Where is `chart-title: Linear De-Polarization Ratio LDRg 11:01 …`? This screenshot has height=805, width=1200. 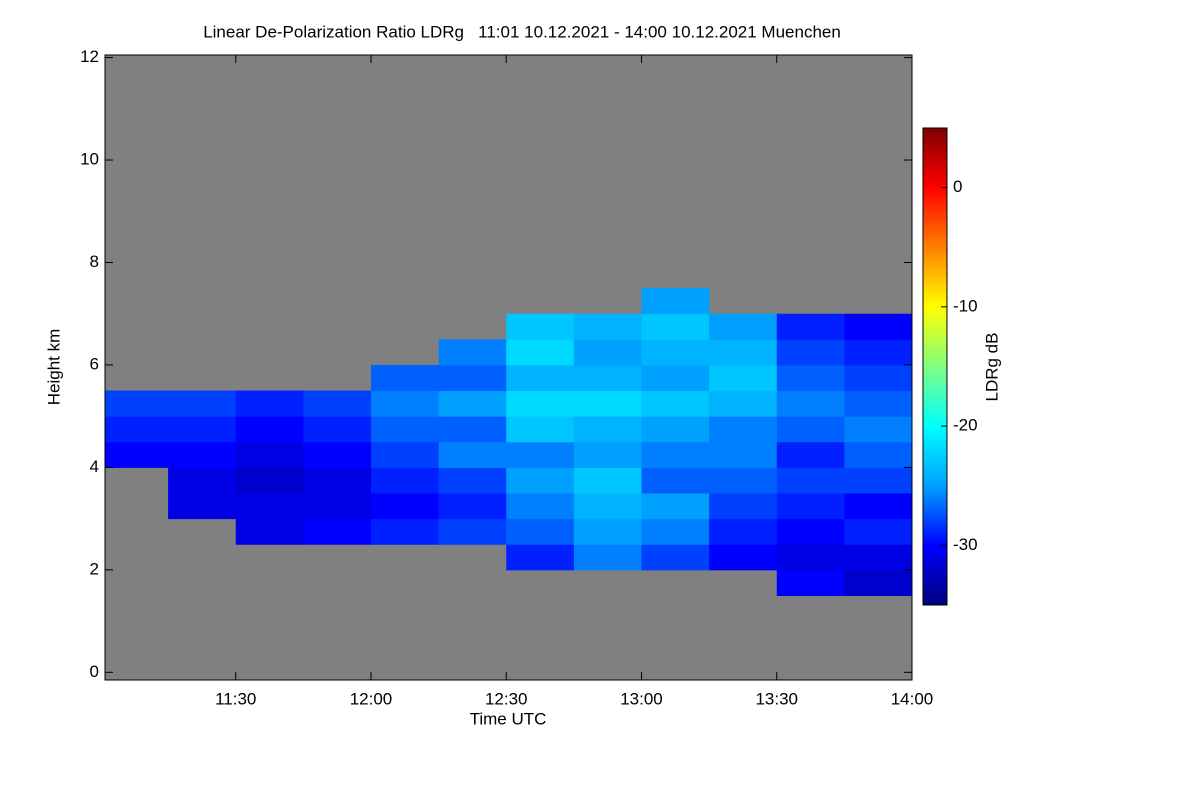
chart-title: Linear De-Polarization Ratio LDRg 11:01 … is located at coordinates (522, 31).